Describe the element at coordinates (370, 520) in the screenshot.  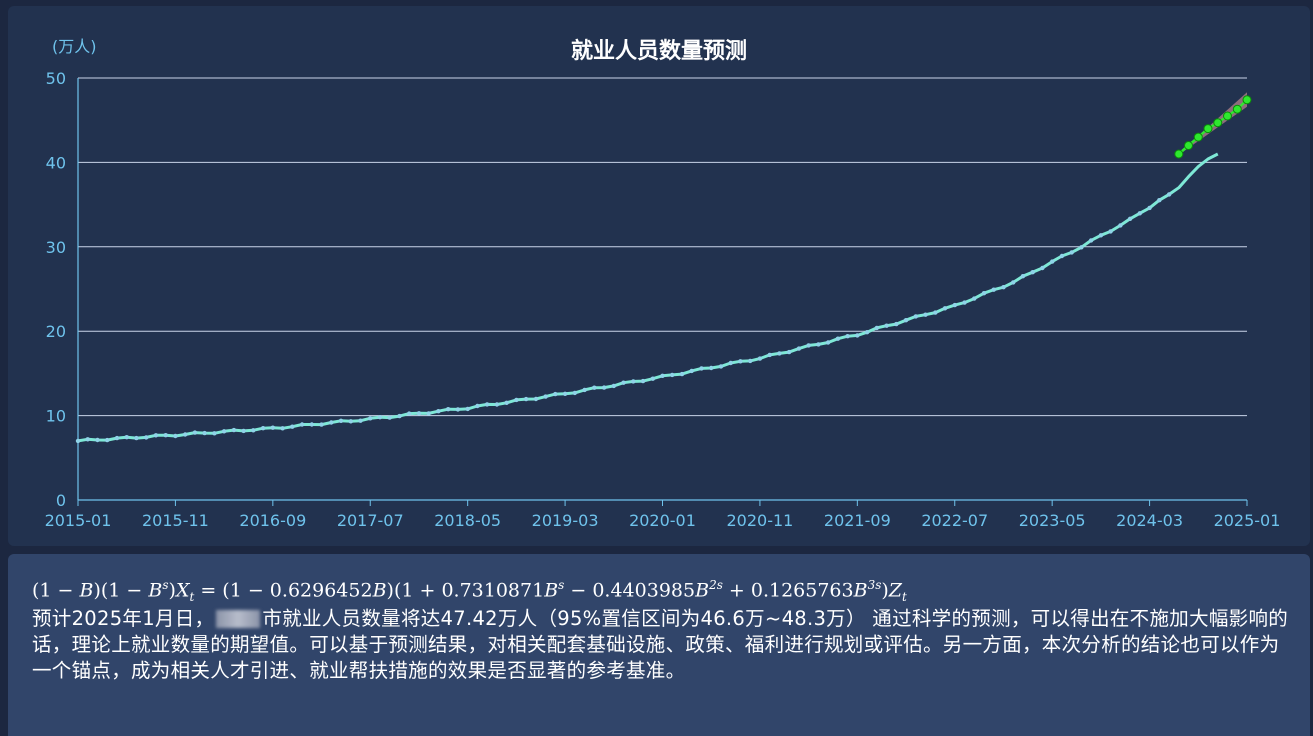
I see `x-tick-label: 2017-07` at that location.